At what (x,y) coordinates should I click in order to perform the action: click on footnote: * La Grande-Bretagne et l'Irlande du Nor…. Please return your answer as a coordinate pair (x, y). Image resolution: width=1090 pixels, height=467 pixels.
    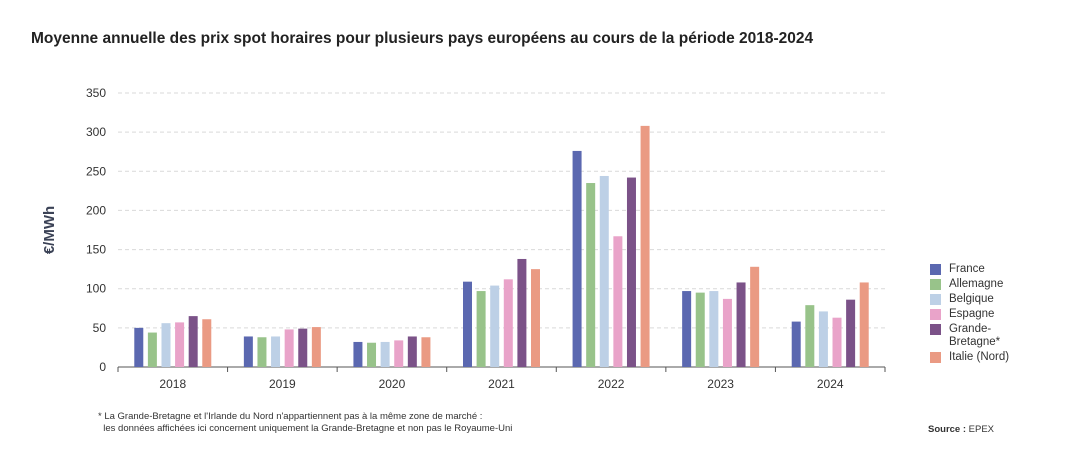
    Looking at the image, I should click on (305, 423).